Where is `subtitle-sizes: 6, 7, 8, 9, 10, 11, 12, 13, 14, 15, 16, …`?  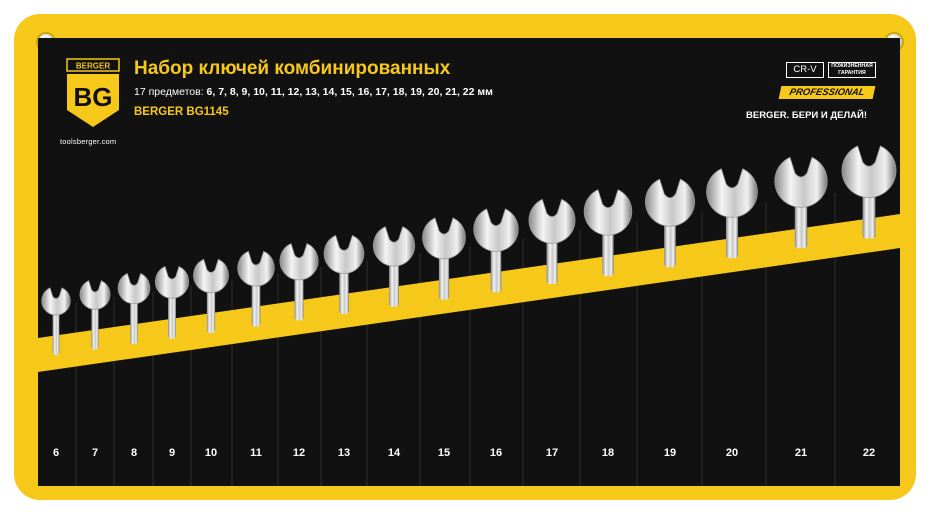 subtitle-sizes: 6, 7, 8, 9, 10, 11, 12, 13, 14, 15, 16, … is located at coordinates (349, 92).